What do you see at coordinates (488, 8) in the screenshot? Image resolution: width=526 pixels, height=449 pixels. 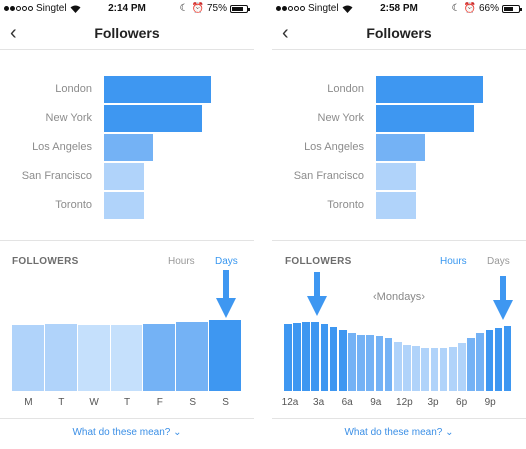 I see `battery-percent: 66%` at bounding box center [488, 8].